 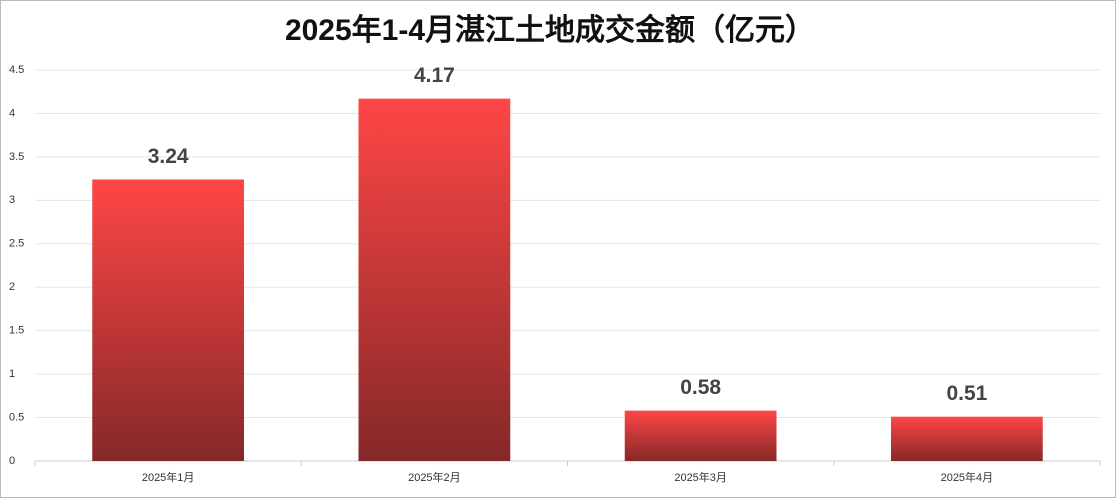 I want to click on data-label: 3.24, so click(x=168, y=156).